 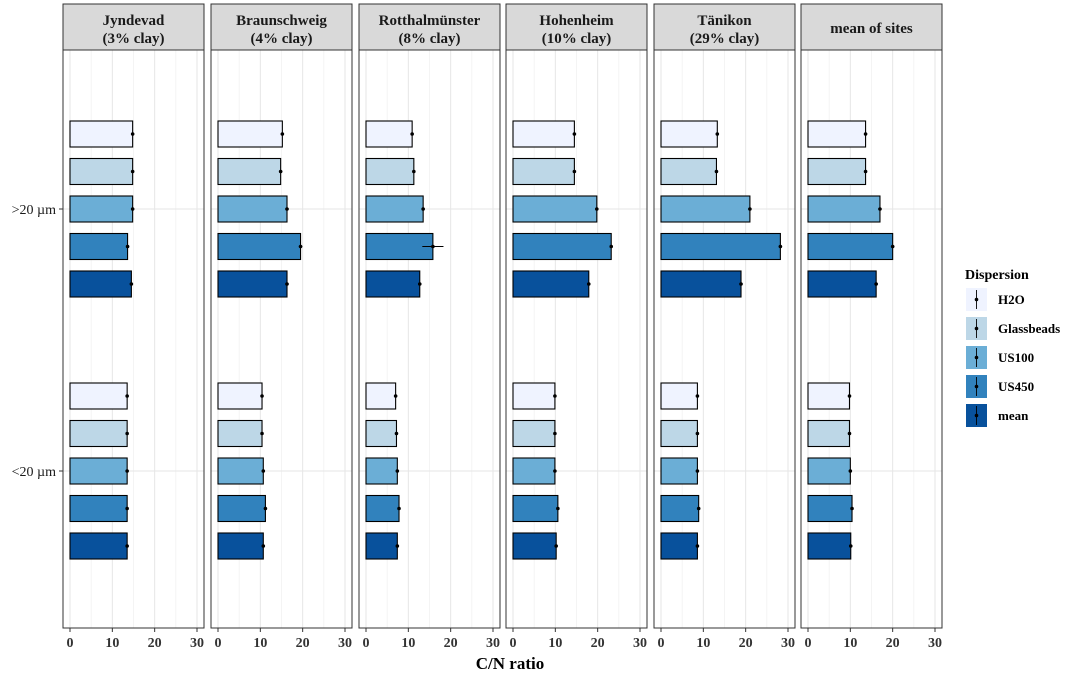 I want to click on point-braunschweig-gt-20um-h2o, so click(x=282, y=134).